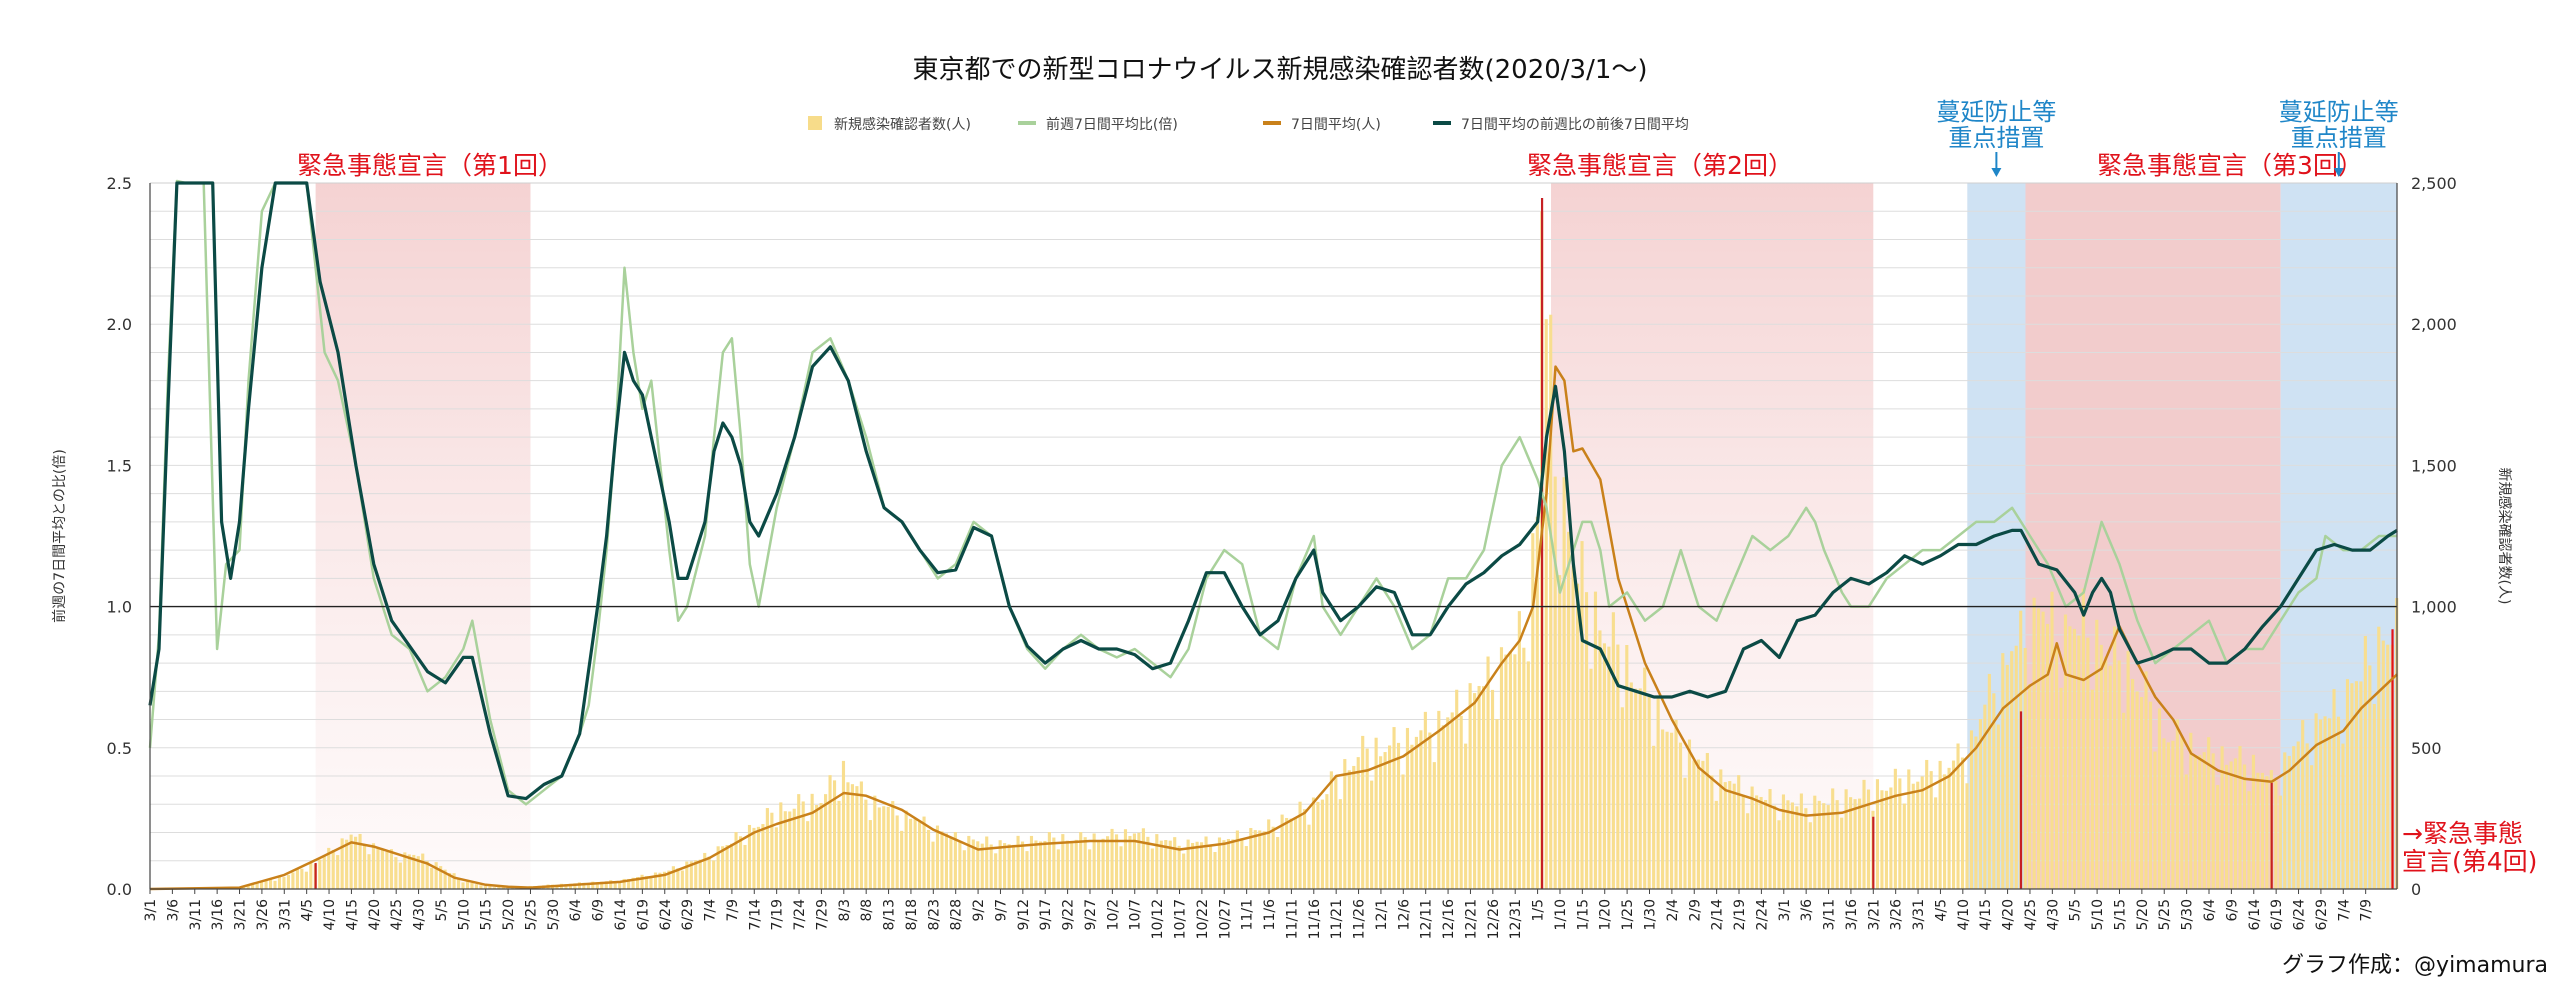 The image size is (2560, 994). Describe the element at coordinates (576, 910) in the screenshot. I see `x-tick-label: 6/4` at that location.